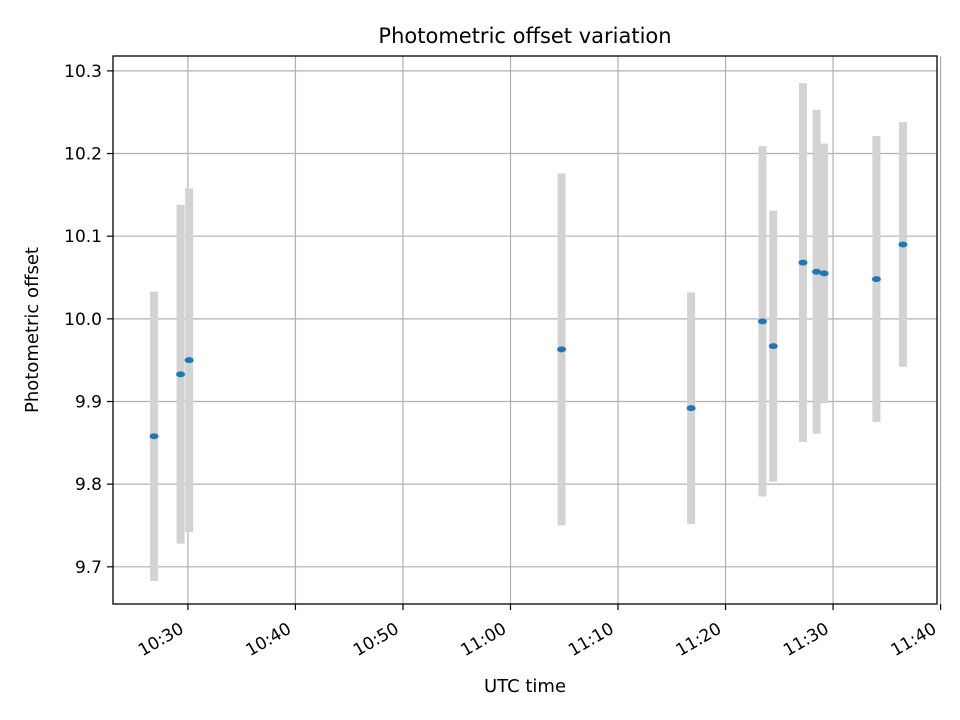 The image size is (960, 720). I want to click on y-tick-label: 10.3, so click(83, 72).